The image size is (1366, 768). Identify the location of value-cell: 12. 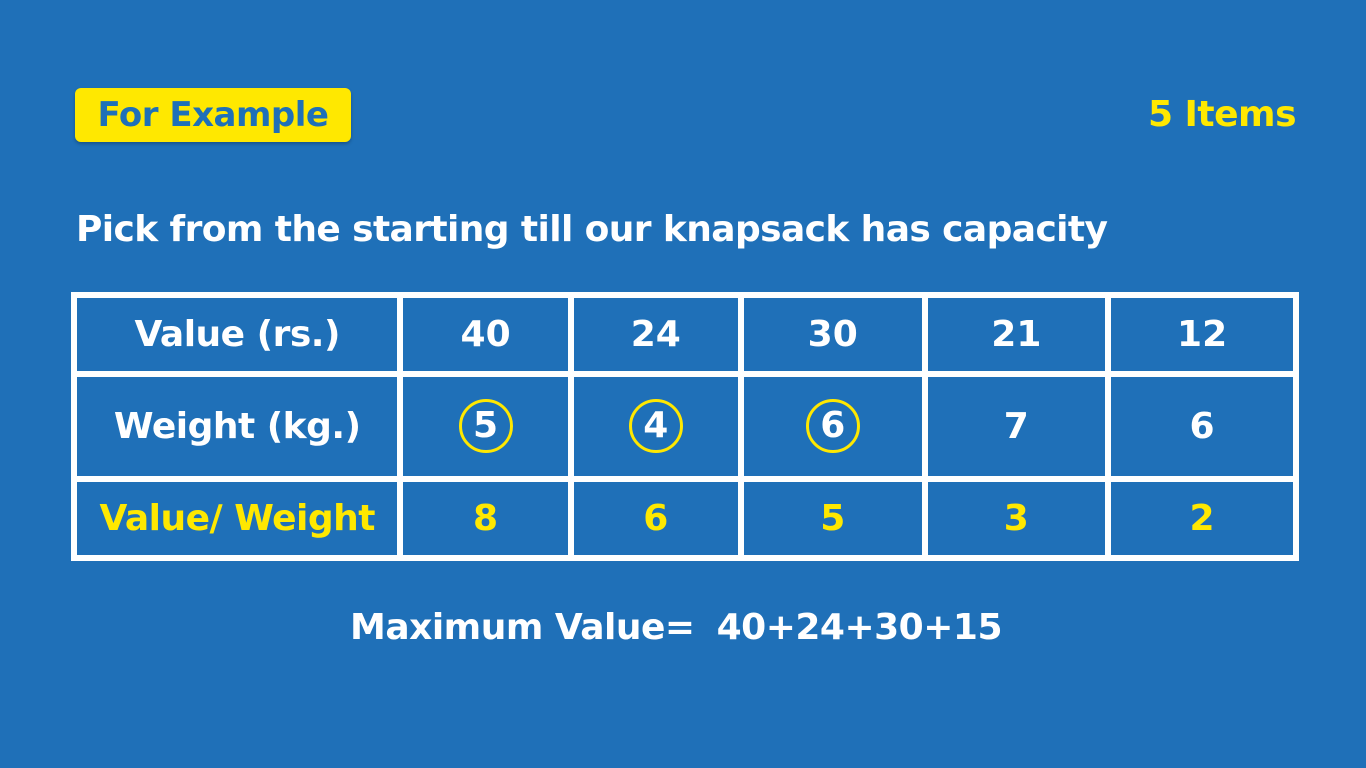
(1199, 338).